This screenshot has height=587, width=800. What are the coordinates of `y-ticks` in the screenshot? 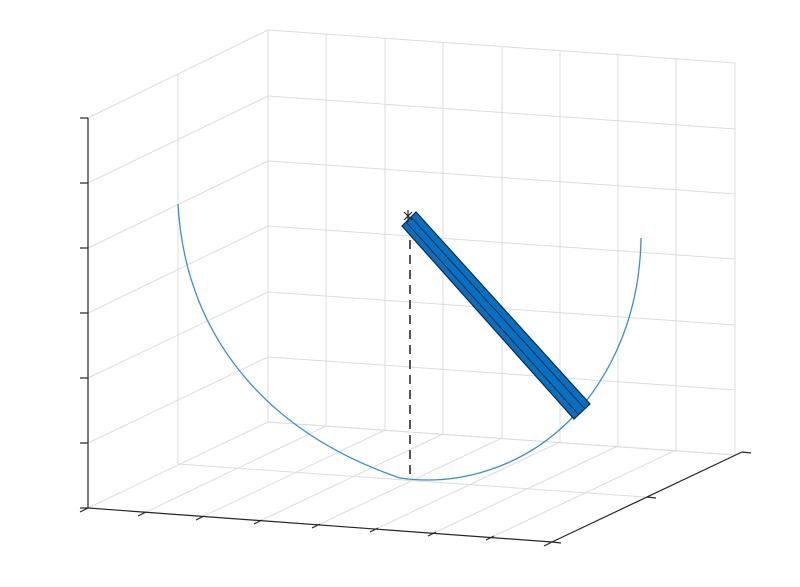 It's located at (651, 497).